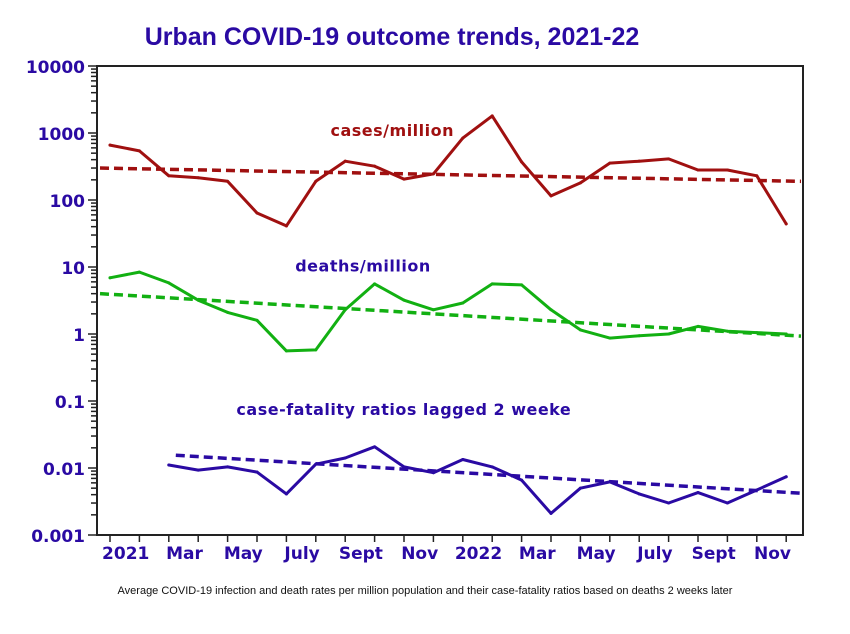 The image size is (850, 634). I want to click on series-case-fatality, so click(484, 480).